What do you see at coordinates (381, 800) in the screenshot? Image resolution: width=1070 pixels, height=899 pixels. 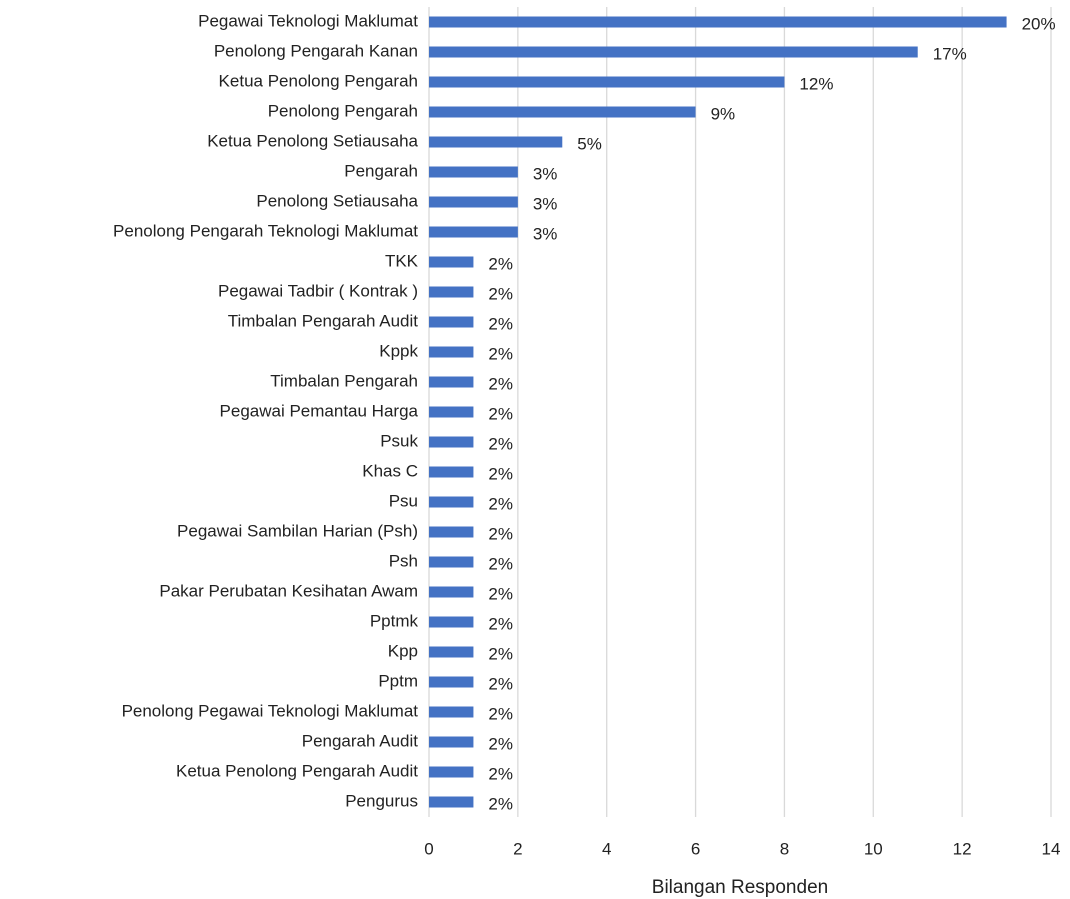 I see `y-tick-label: Pengurus` at bounding box center [381, 800].